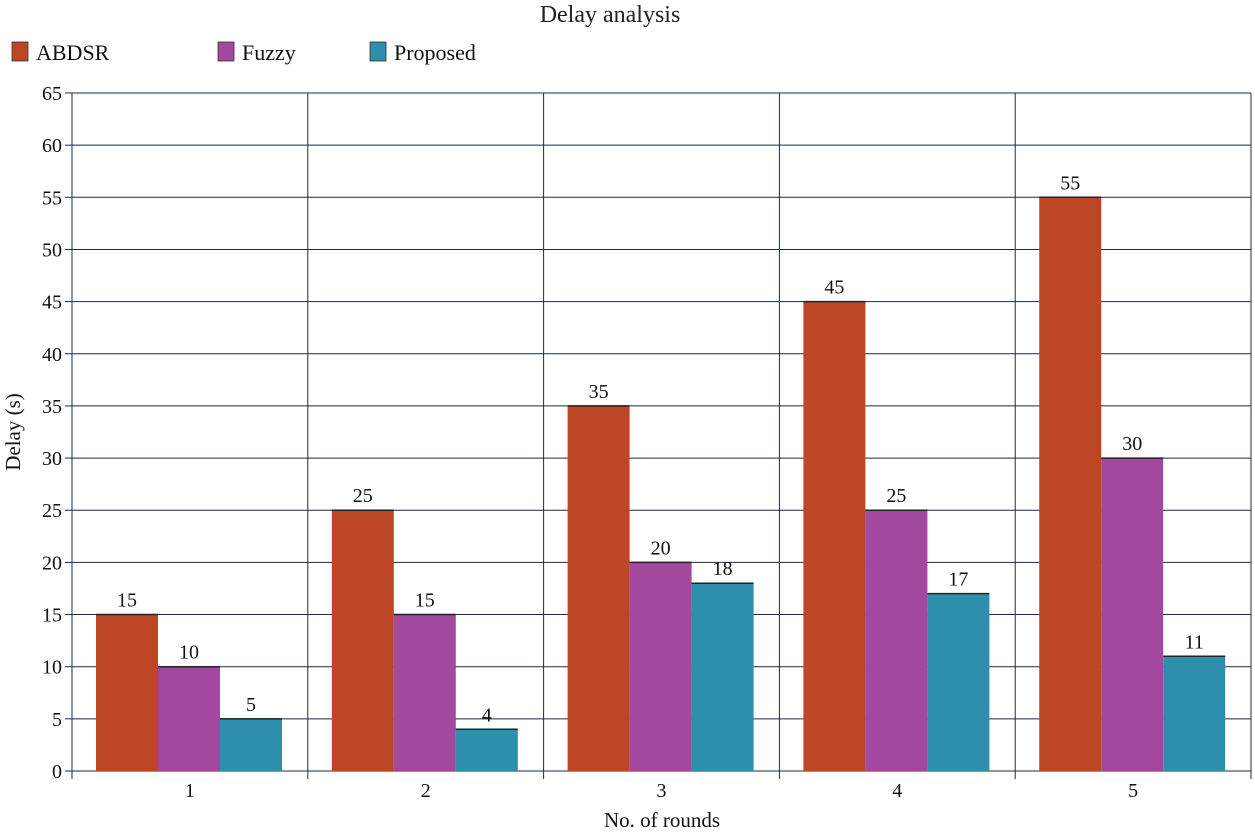  I want to click on data-label-abdsr-1: 15, so click(127, 601).